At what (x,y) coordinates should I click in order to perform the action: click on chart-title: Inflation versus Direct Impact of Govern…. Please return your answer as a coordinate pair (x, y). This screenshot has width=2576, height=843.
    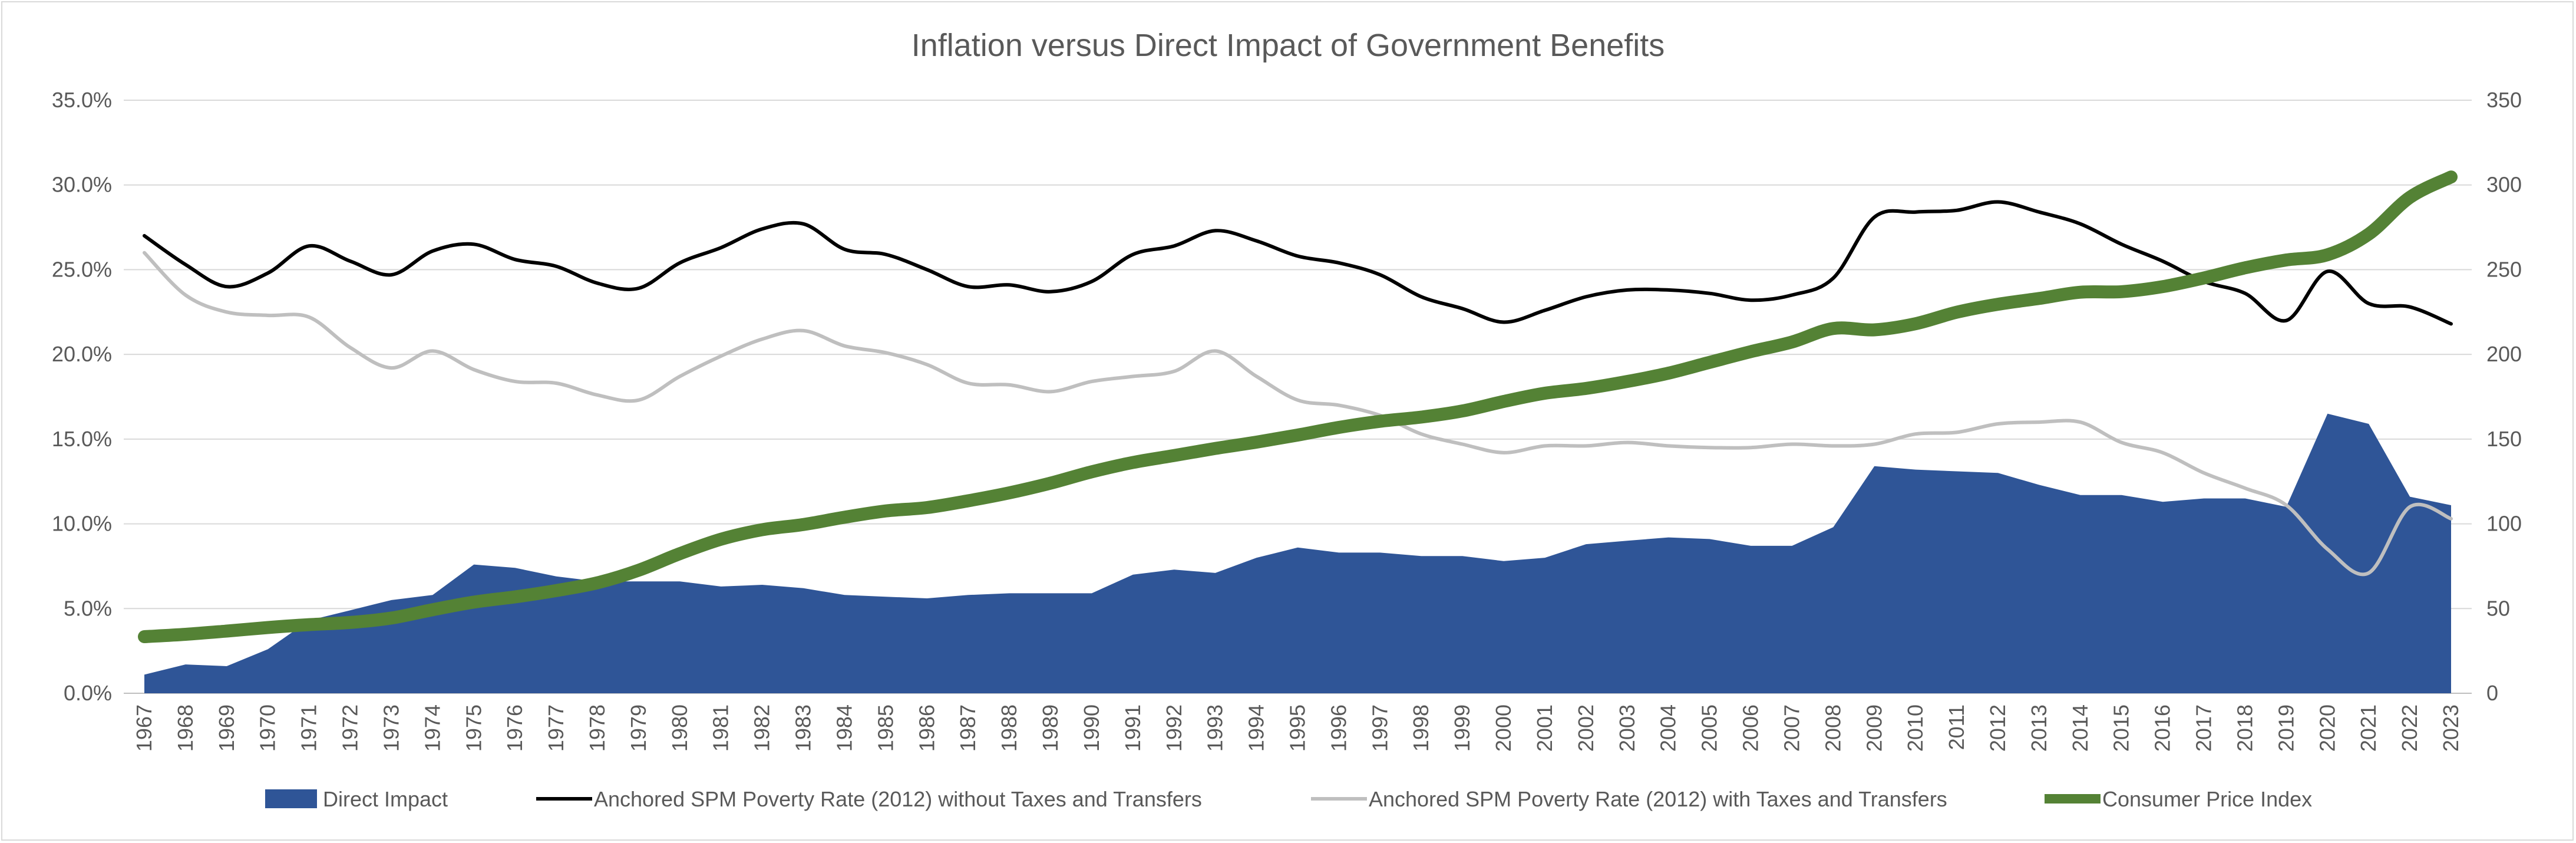
    Looking at the image, I should click on (1288, 46).